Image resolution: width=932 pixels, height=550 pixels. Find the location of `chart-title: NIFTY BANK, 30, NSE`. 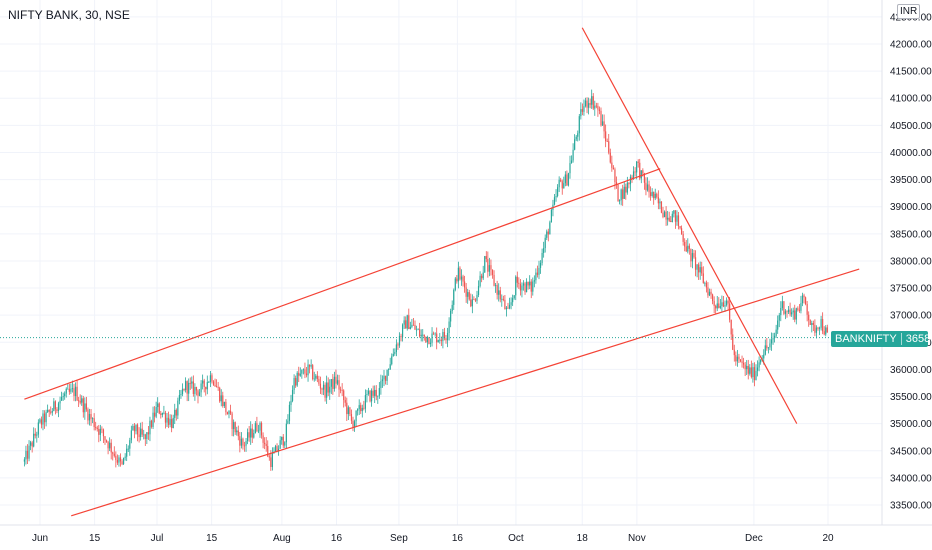

chart-title: NIFTY BANK, 30, NSE is located at coordinates (69, 15).